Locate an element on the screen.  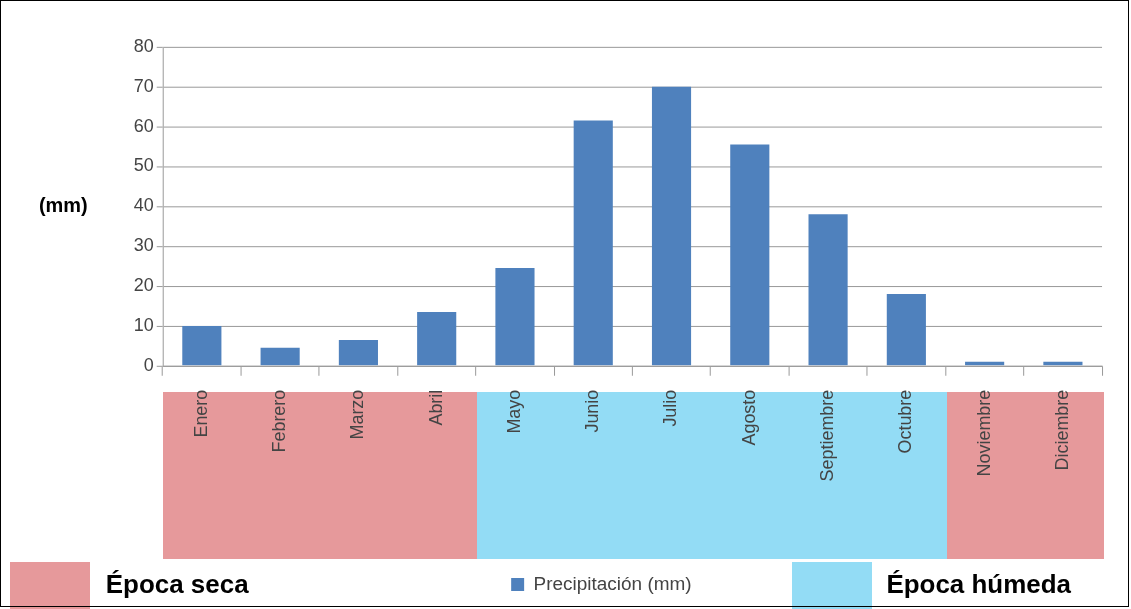
text: Época seca is located at coordinates (177, 584).